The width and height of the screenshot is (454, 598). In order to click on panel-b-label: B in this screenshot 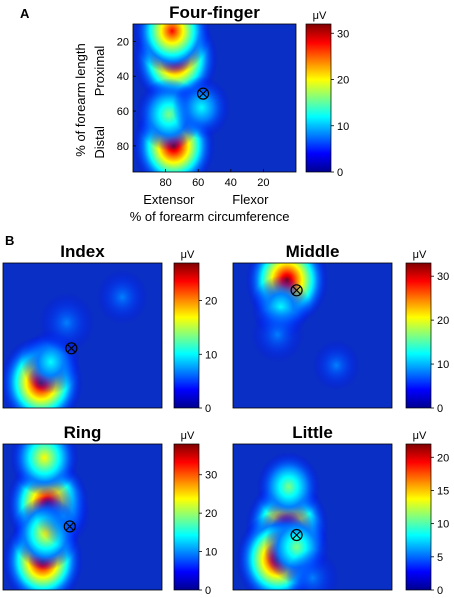, I will do `click(9, 240)`.